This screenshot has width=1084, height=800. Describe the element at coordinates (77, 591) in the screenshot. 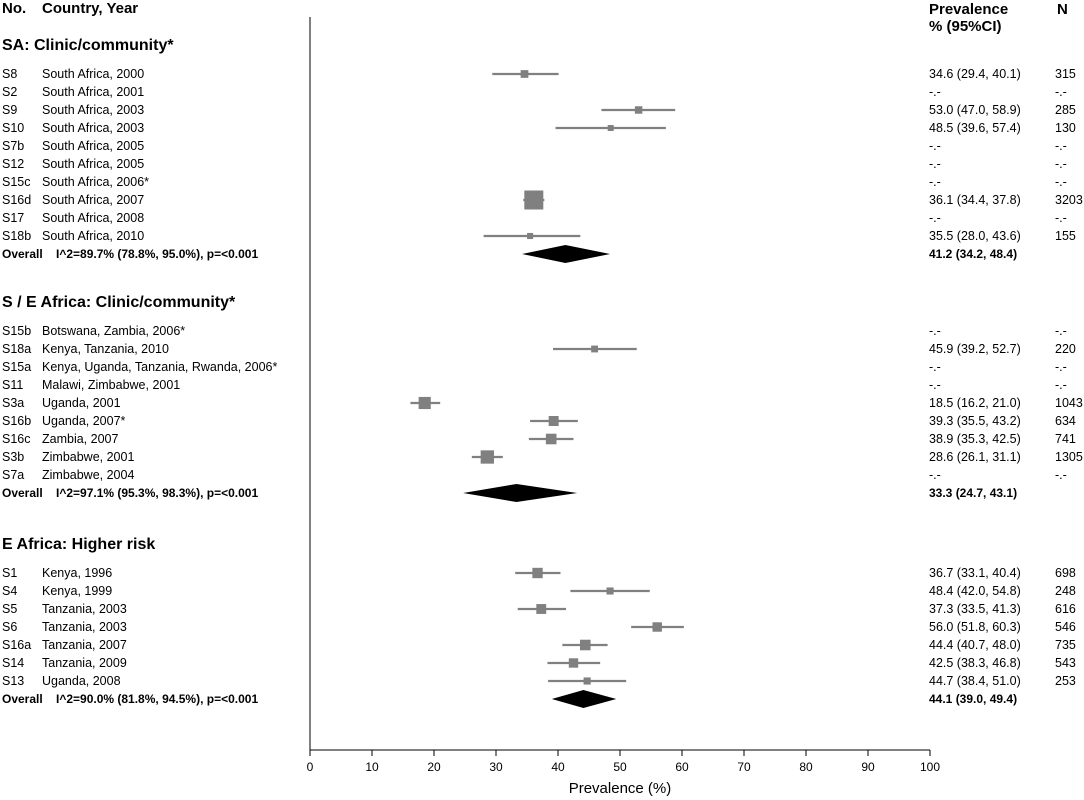

I see `study-label: Kenya, 1999` at that location.